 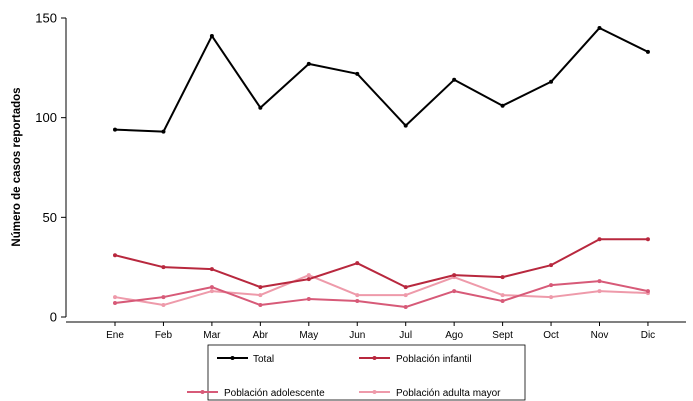 What do you see at coordinates (448, 393) in the screenshot?
I see `legend-label-poblacion-adulta-mayor: Población adulta mayor` at bounding box center [448, 393].